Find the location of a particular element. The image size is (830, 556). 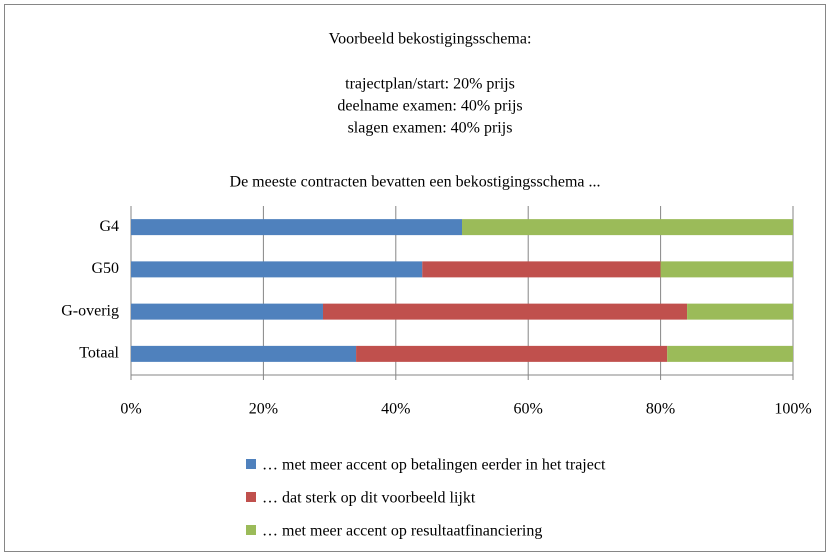

y-tick-label: G50 is located at coordinates (105, 268).